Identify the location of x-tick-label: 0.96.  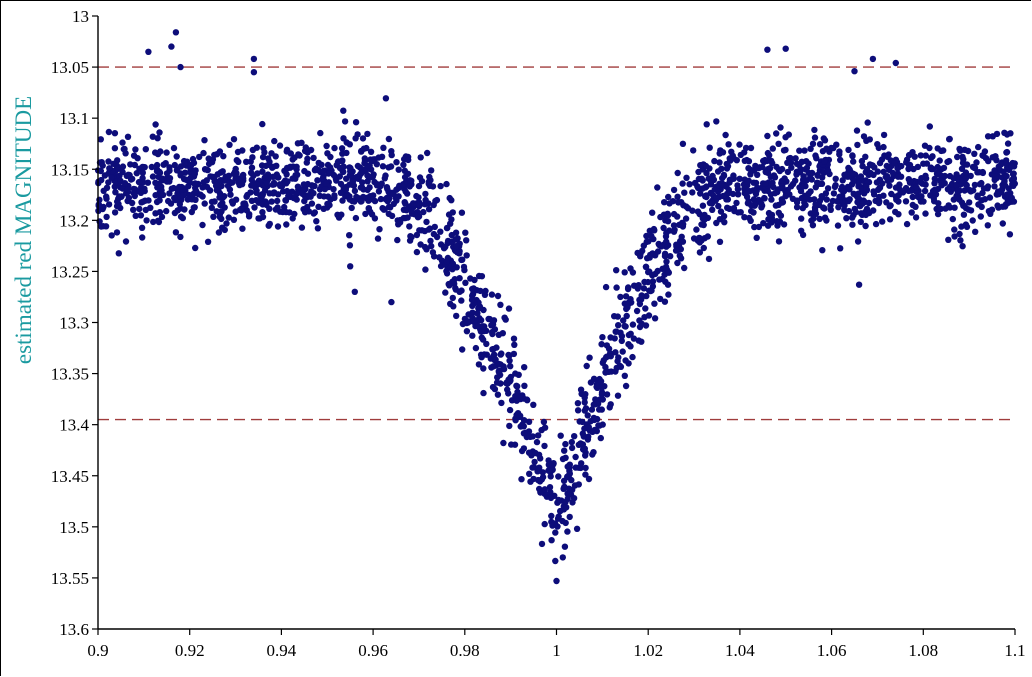
(373, 650).